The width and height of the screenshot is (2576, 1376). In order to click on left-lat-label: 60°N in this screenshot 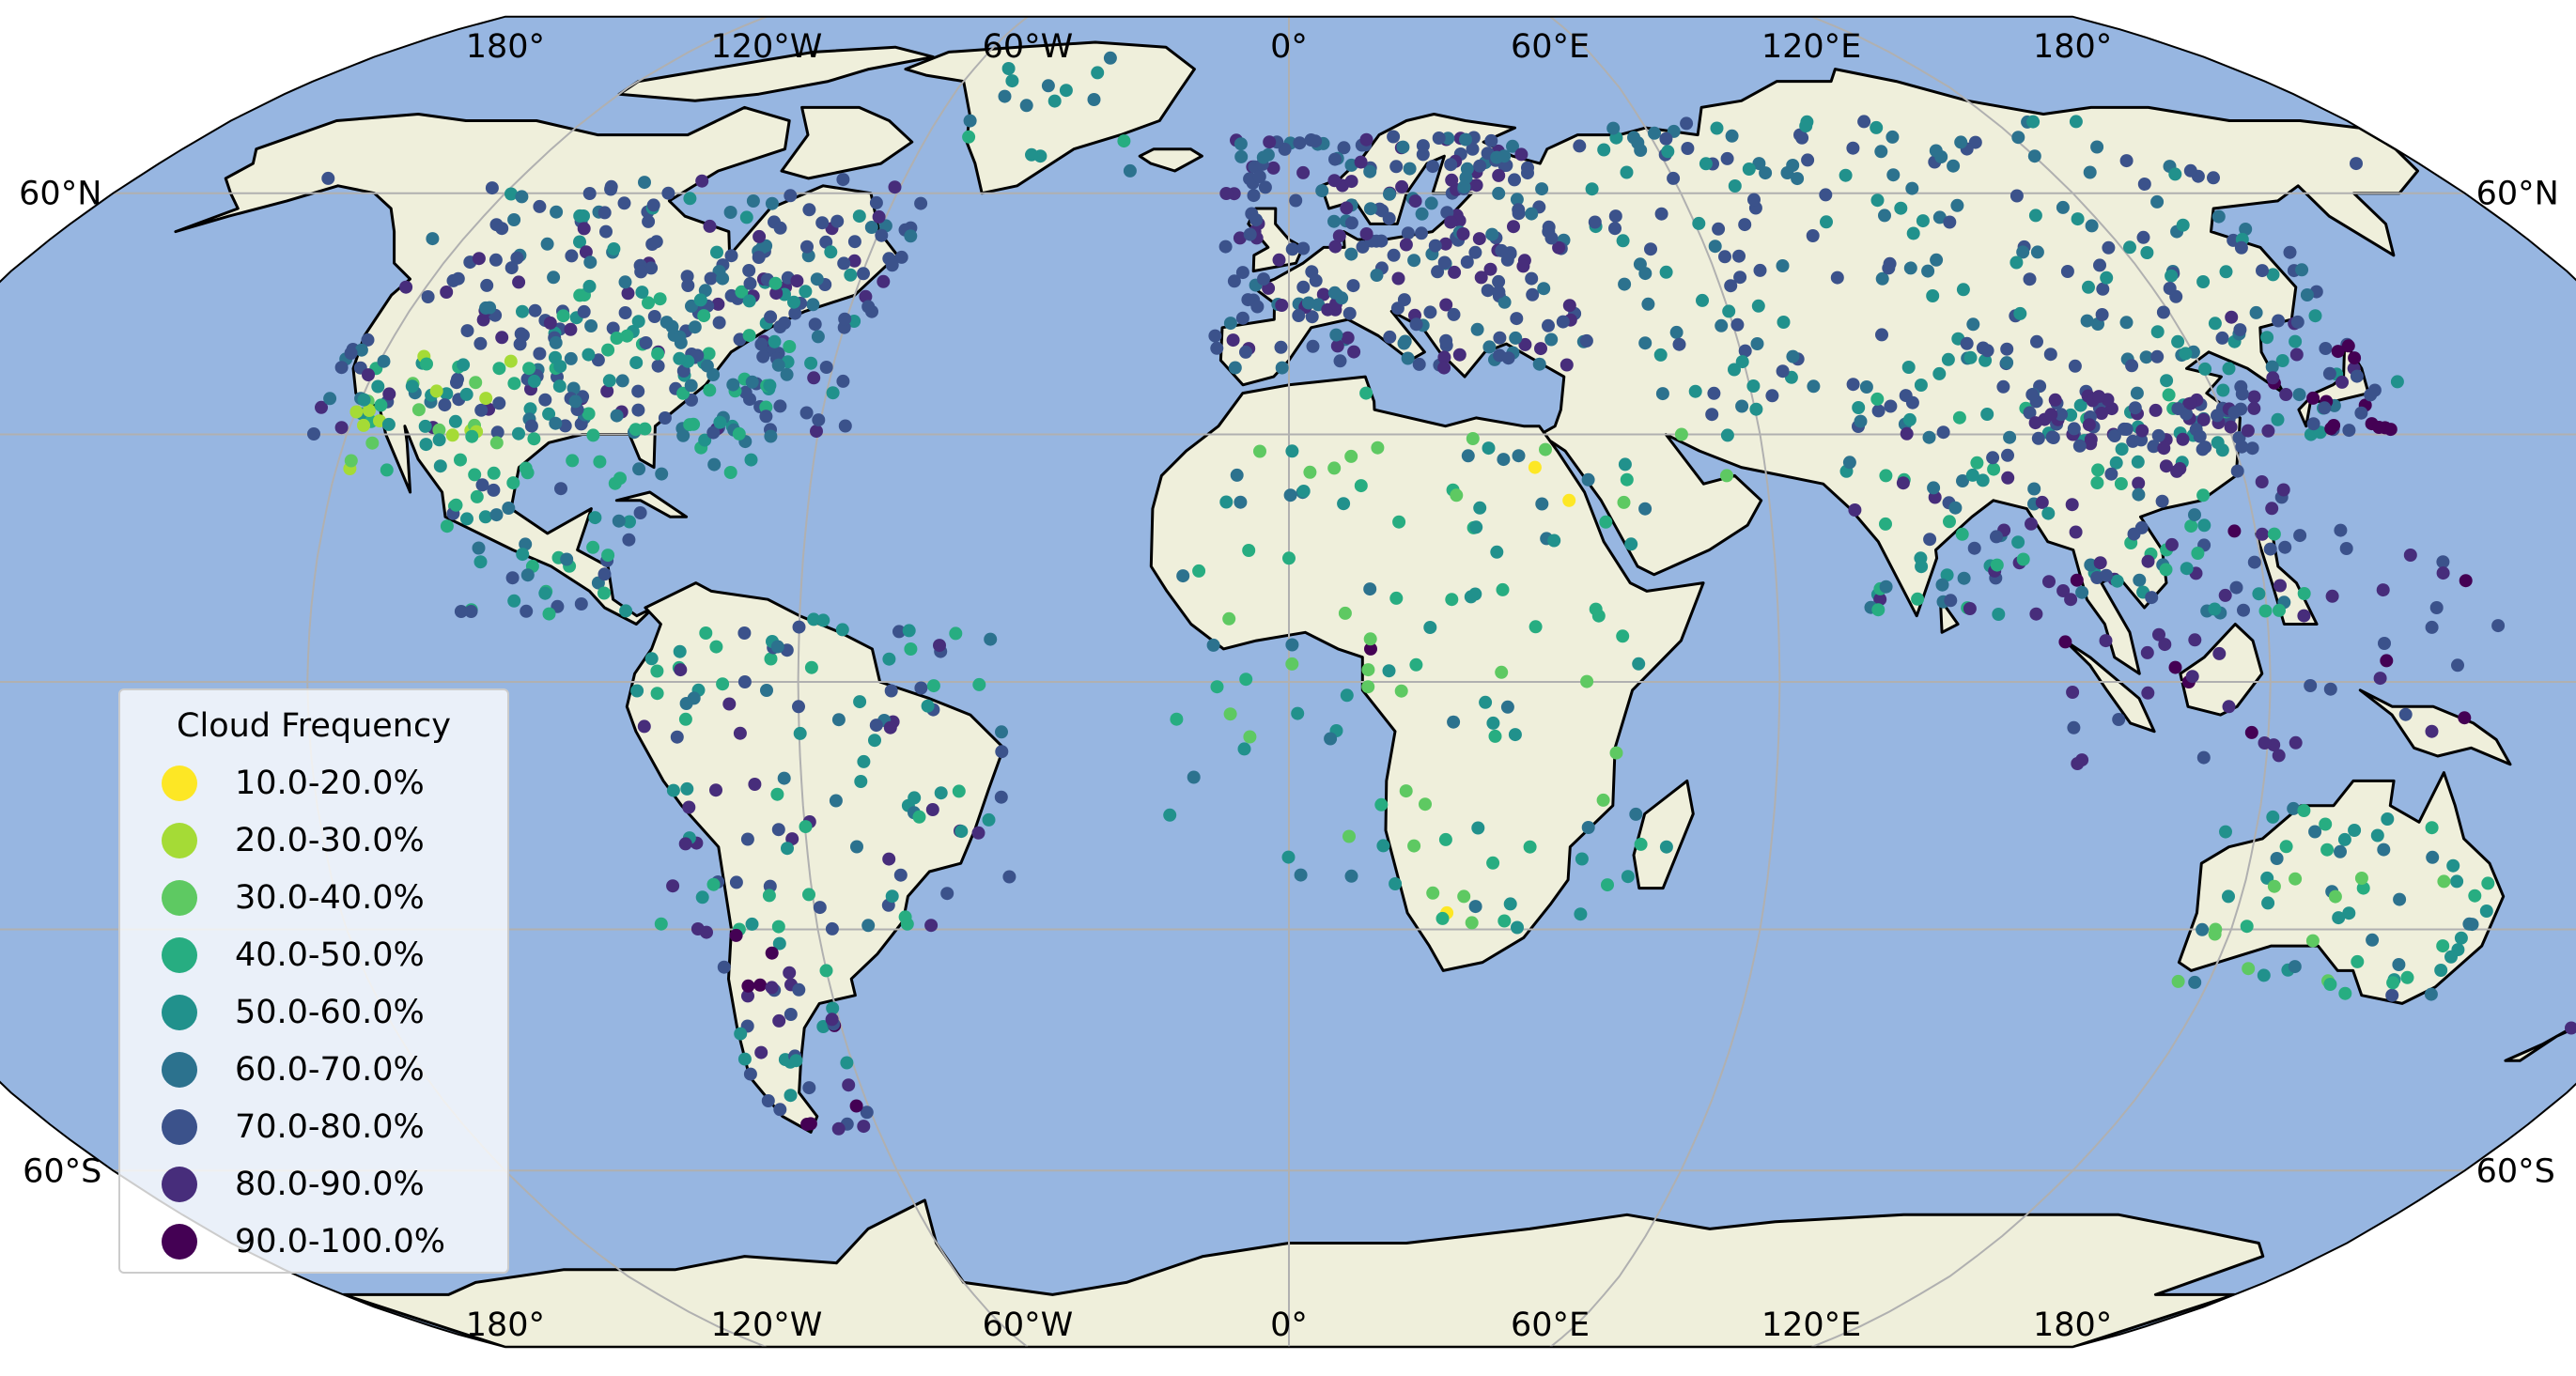, I will do `click(60, 194)`.